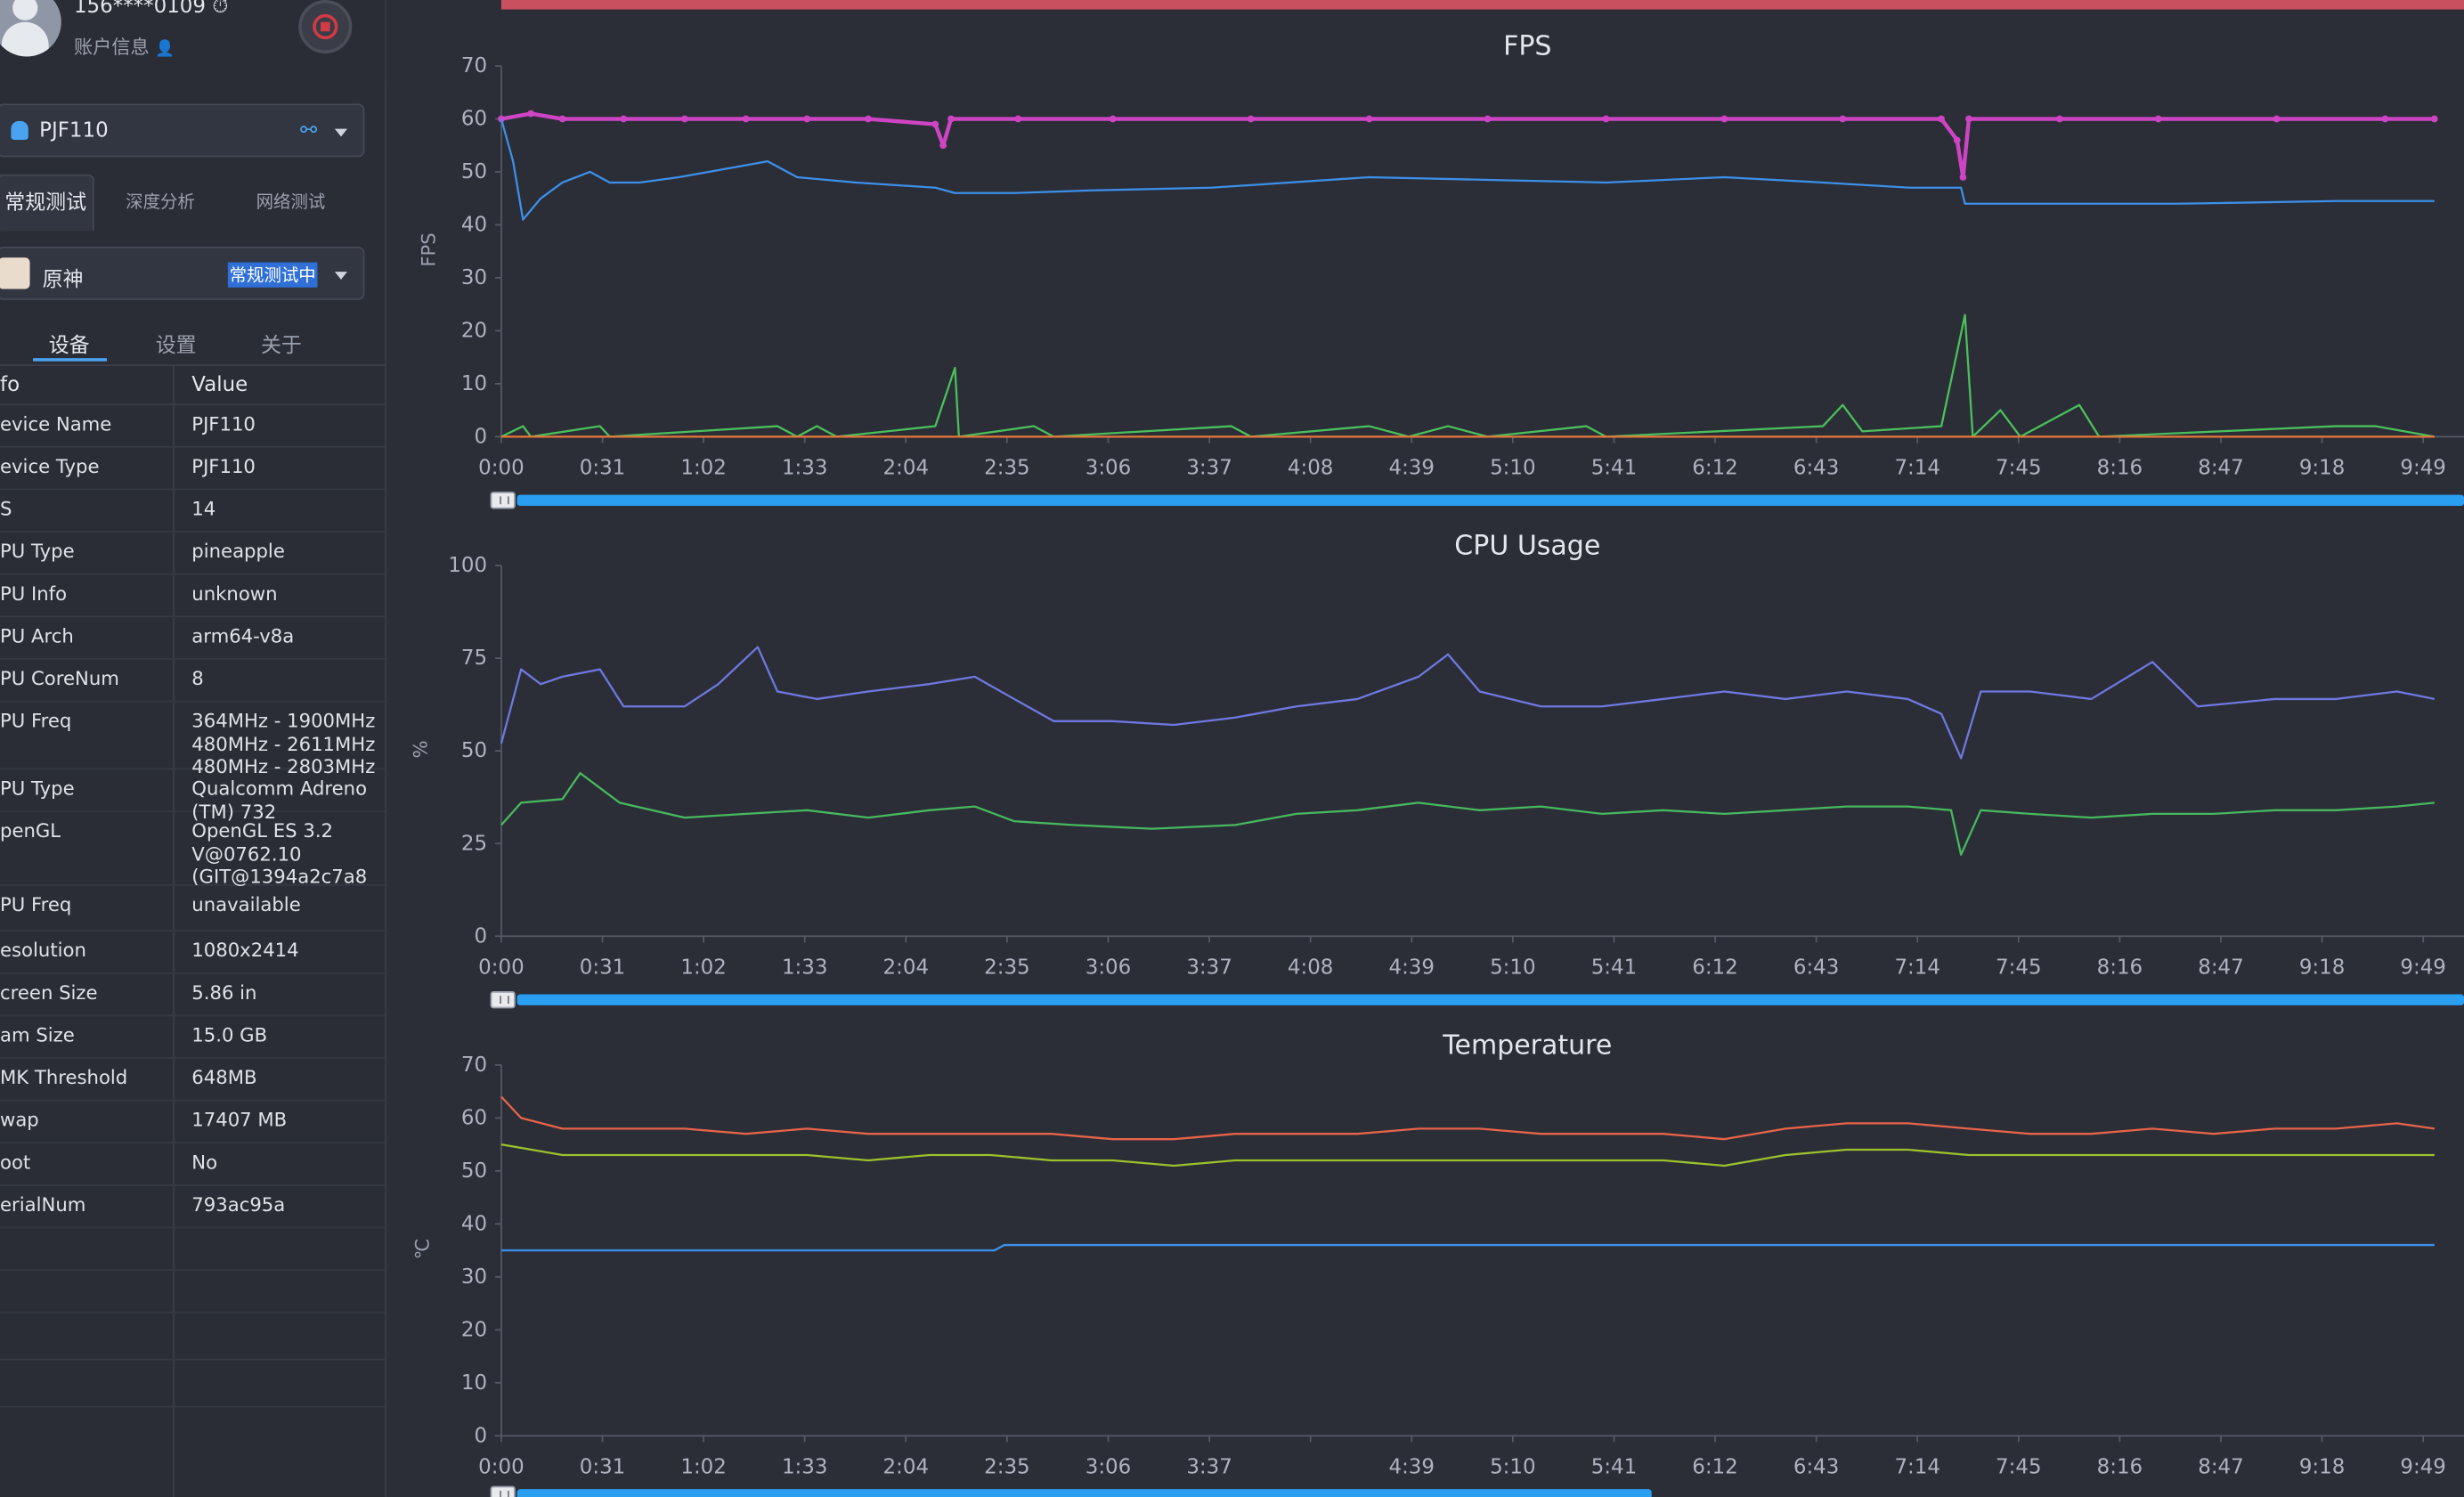  What do you see at coordinates (37, 1035) in the screenshot?
I see `info-key: am Size` at bounding box center [37, 1035].